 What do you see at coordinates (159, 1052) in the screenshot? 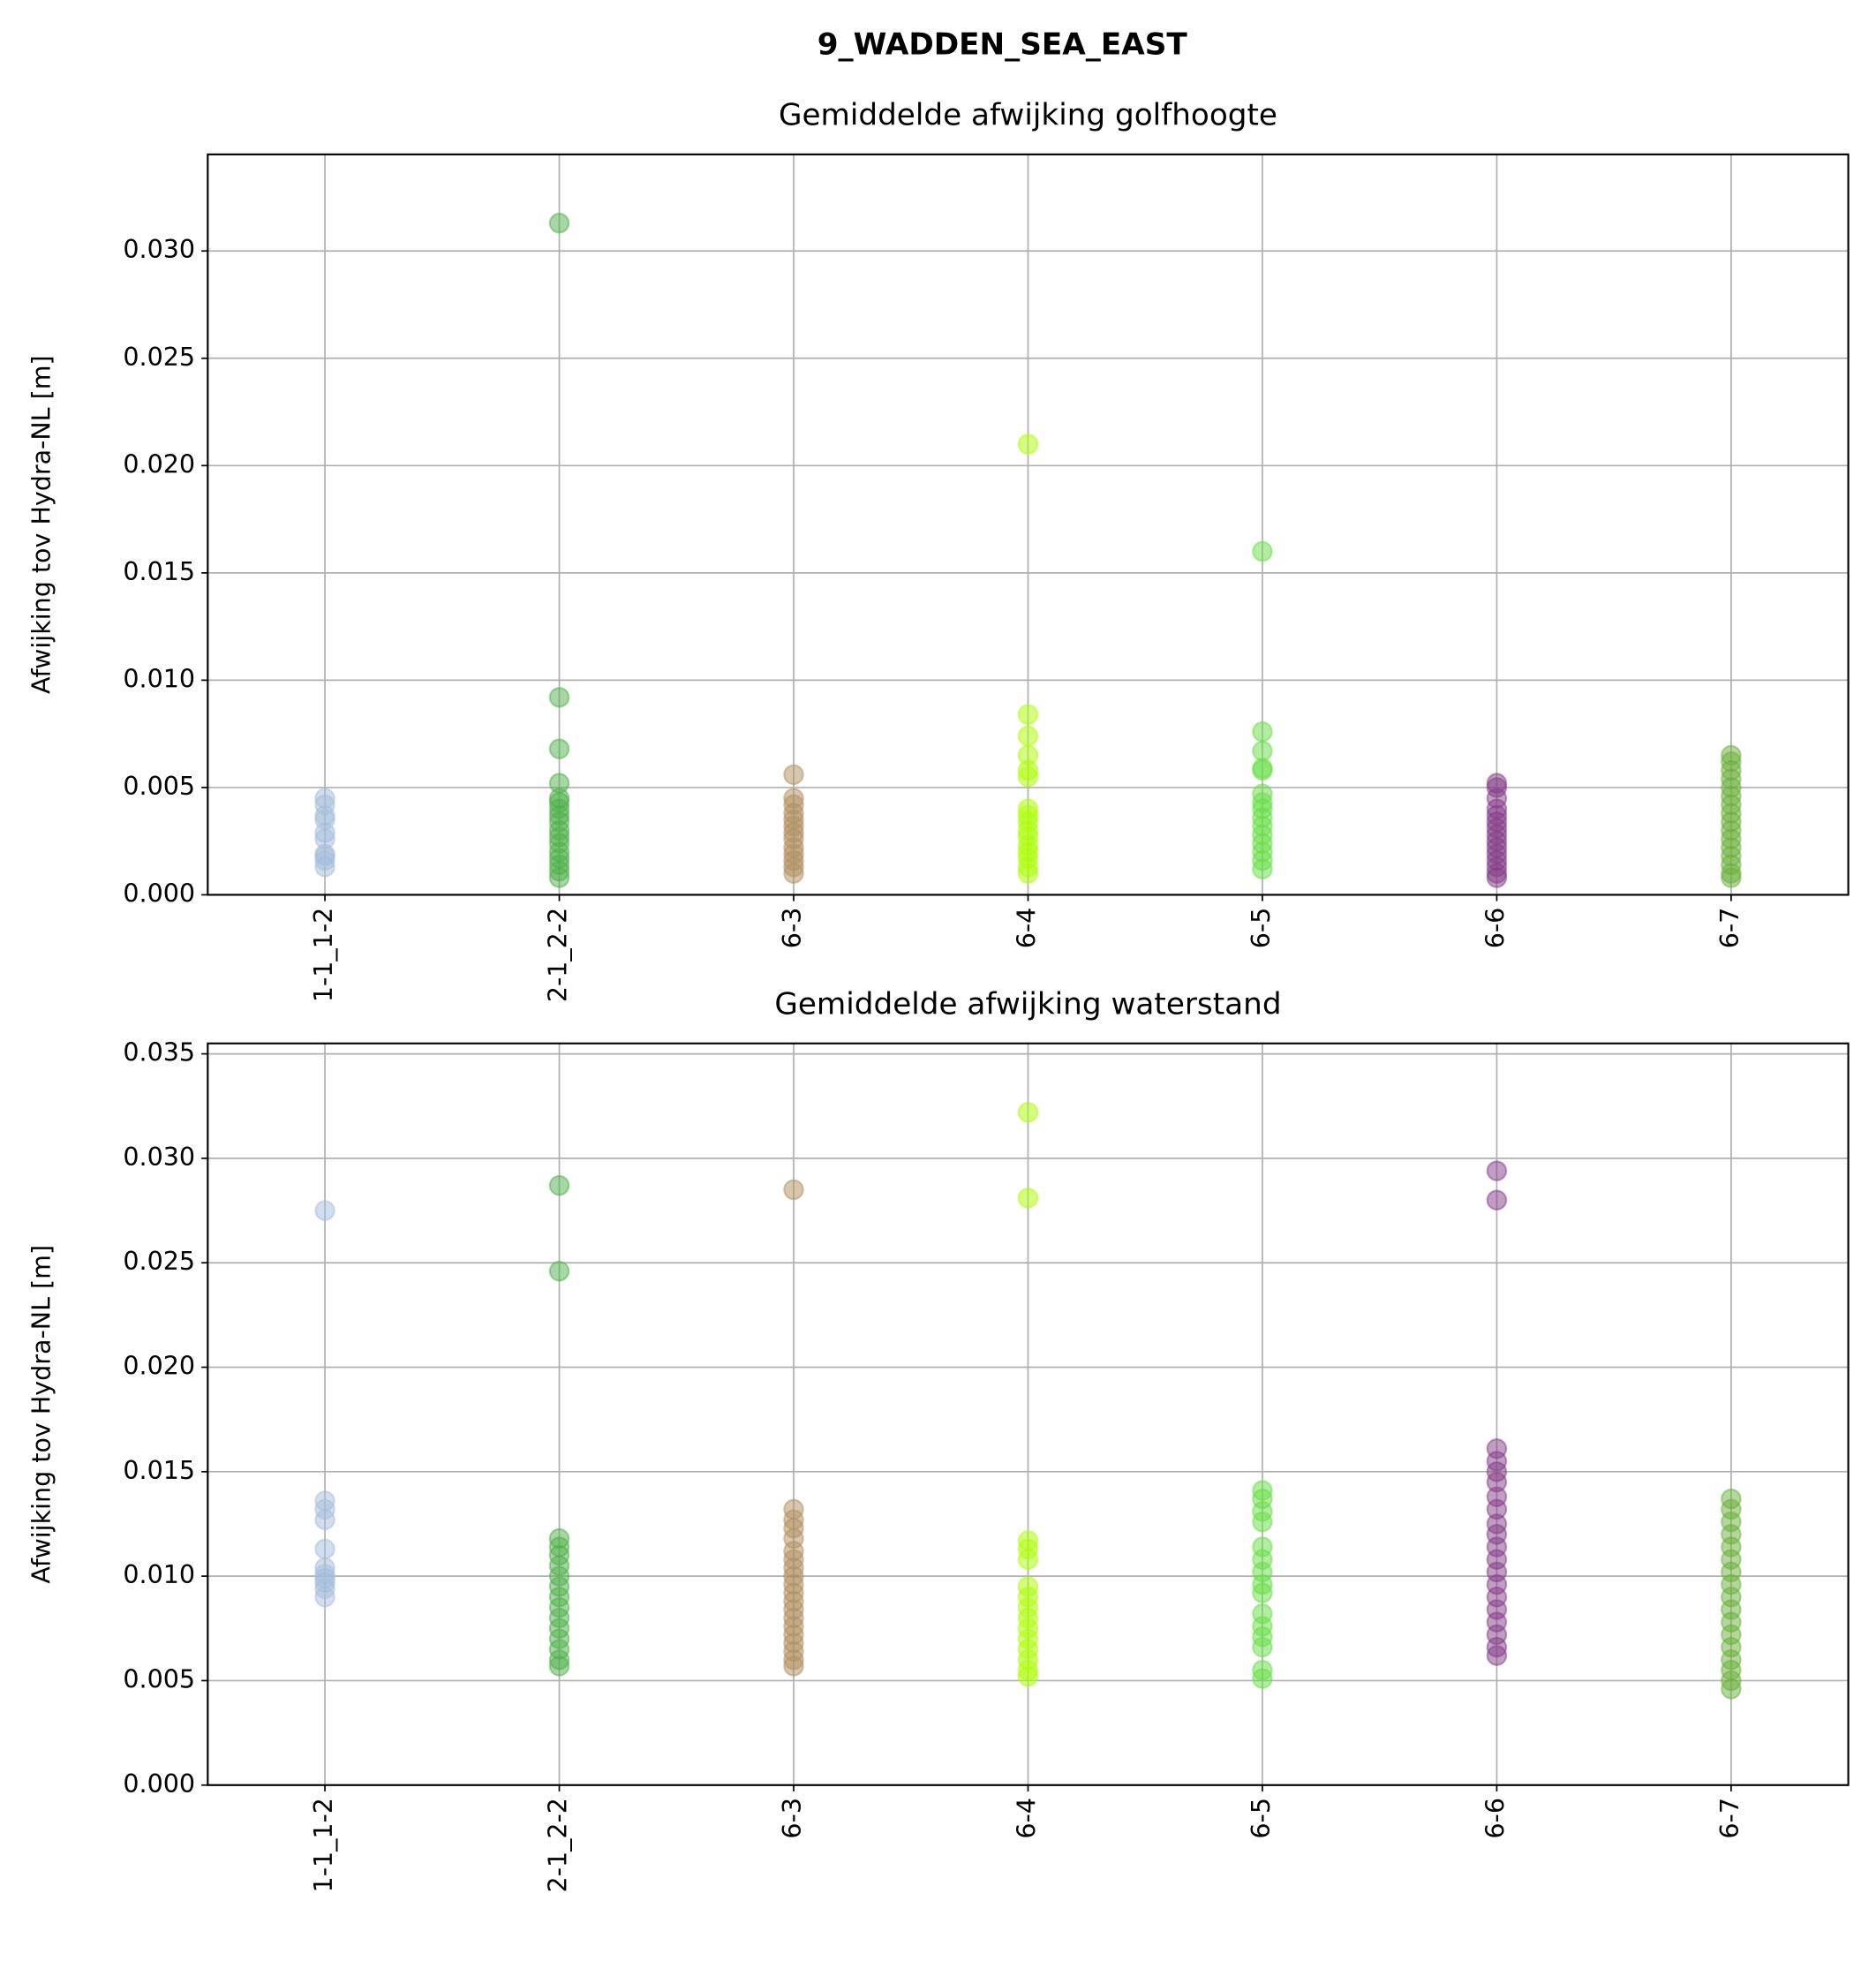
I see `y-tick-label: 0.035` at bounding box center [159, 1052].